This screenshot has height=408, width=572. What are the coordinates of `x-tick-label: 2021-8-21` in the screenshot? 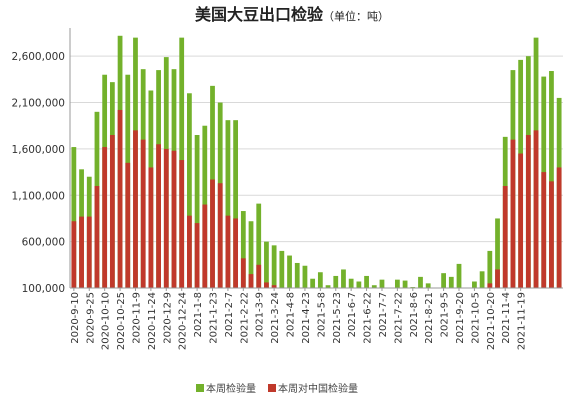 It's located at (429, 318).